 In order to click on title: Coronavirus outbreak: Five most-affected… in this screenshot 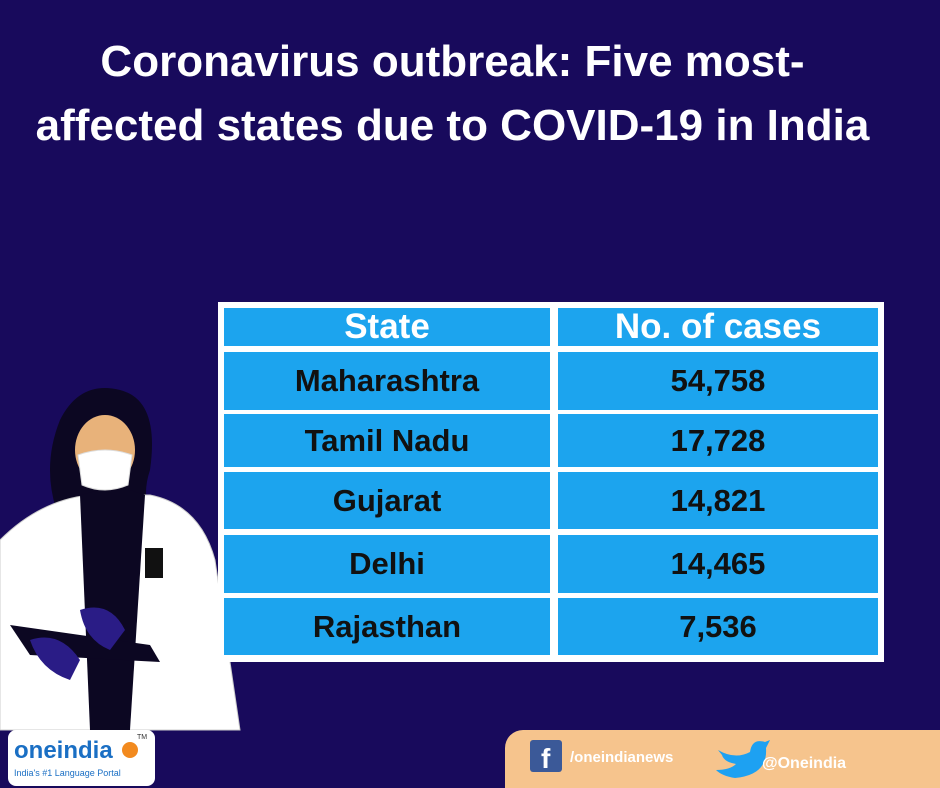, I will do `click(452, 93)`.